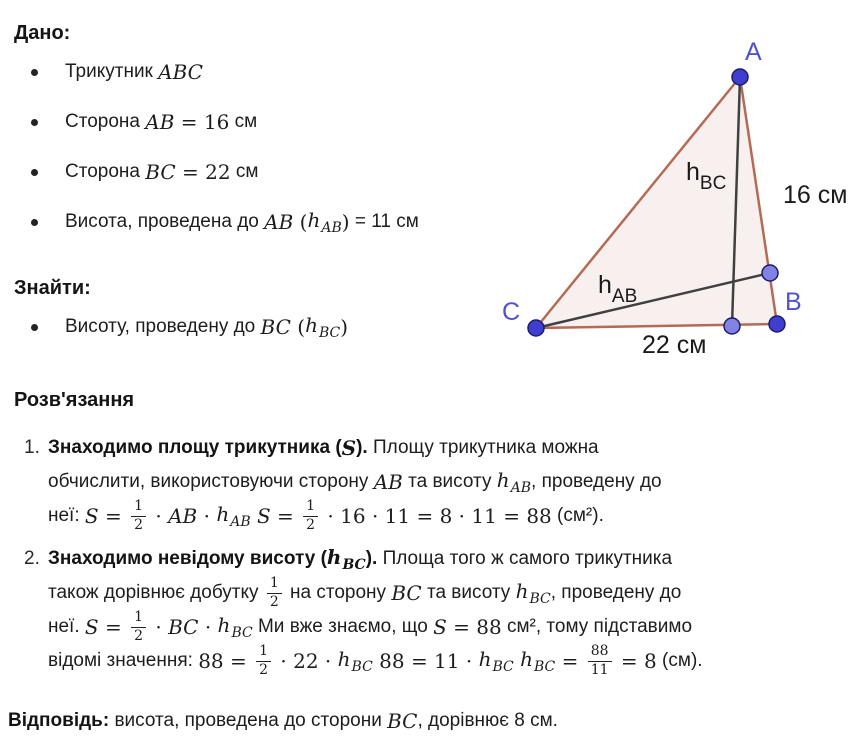  I want to click on side-ab-length-label: 16 см, so click(815, 195).